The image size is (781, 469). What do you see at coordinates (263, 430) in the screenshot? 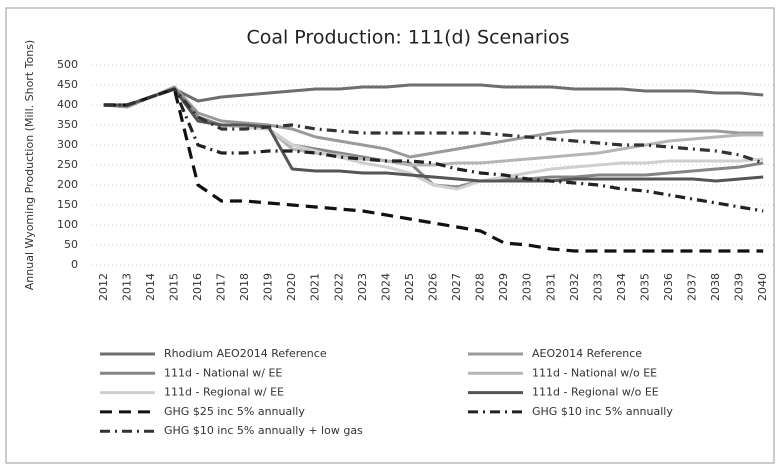
I see `legend-label: GHG $10 inc 5% annually + low gas` at bounding box center [263, 430].